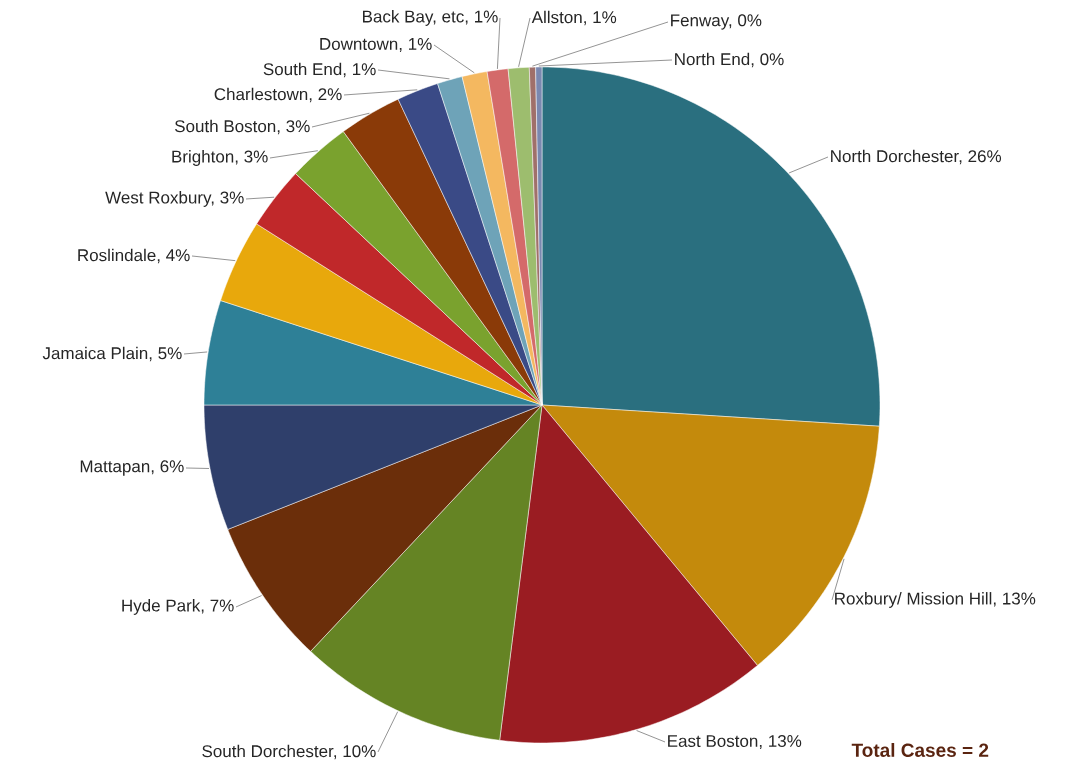 The height and width of the screenshot is (767, 1071). I want to click on slice-label: Roslindale, 4%, so click(134, 256).